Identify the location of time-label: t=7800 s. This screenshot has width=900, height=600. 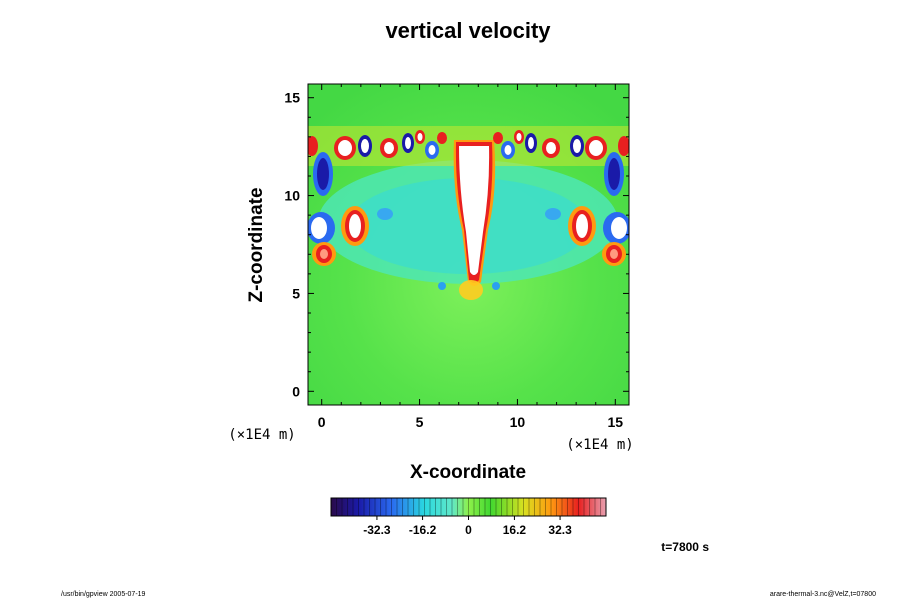
(685, 547).